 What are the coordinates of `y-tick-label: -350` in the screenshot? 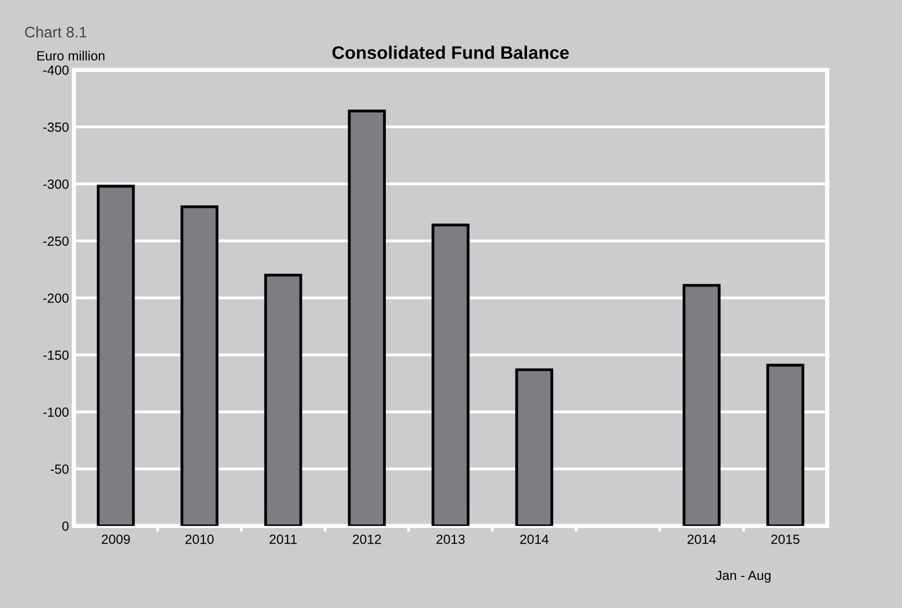 It's located at (56, 127).